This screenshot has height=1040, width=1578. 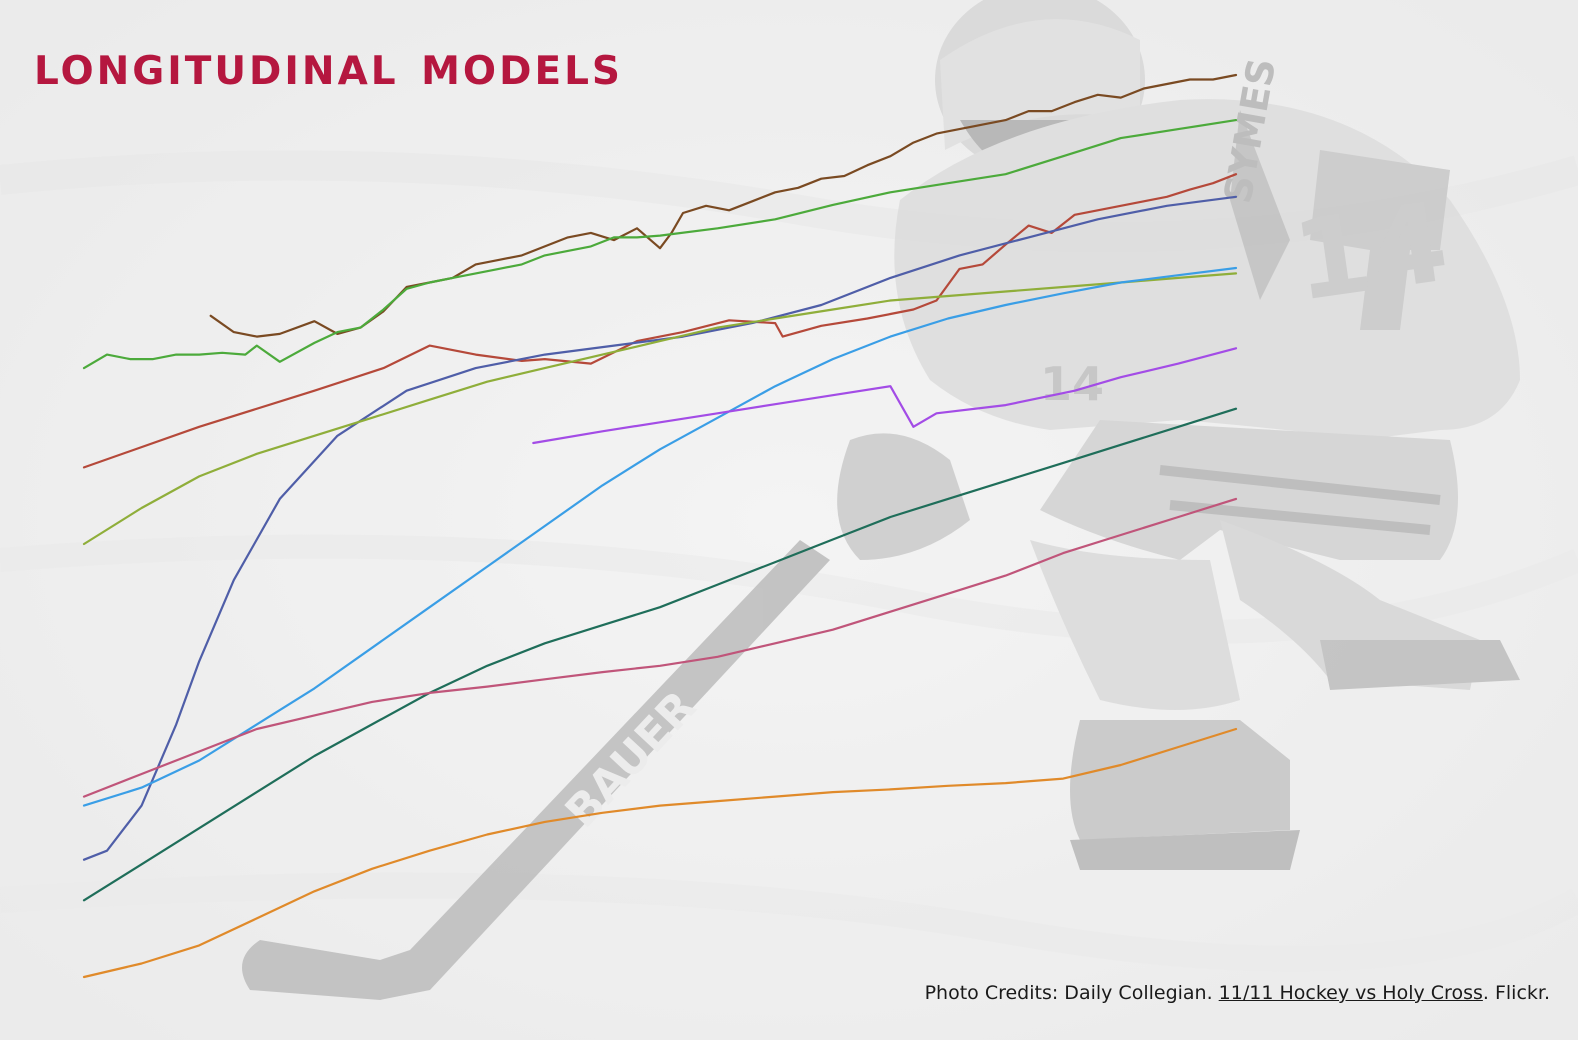 What do you see at coordinates (329, 65) in the screenshot?
I see `page-title: Longitudinal Models` at bounding box center [329, 65].